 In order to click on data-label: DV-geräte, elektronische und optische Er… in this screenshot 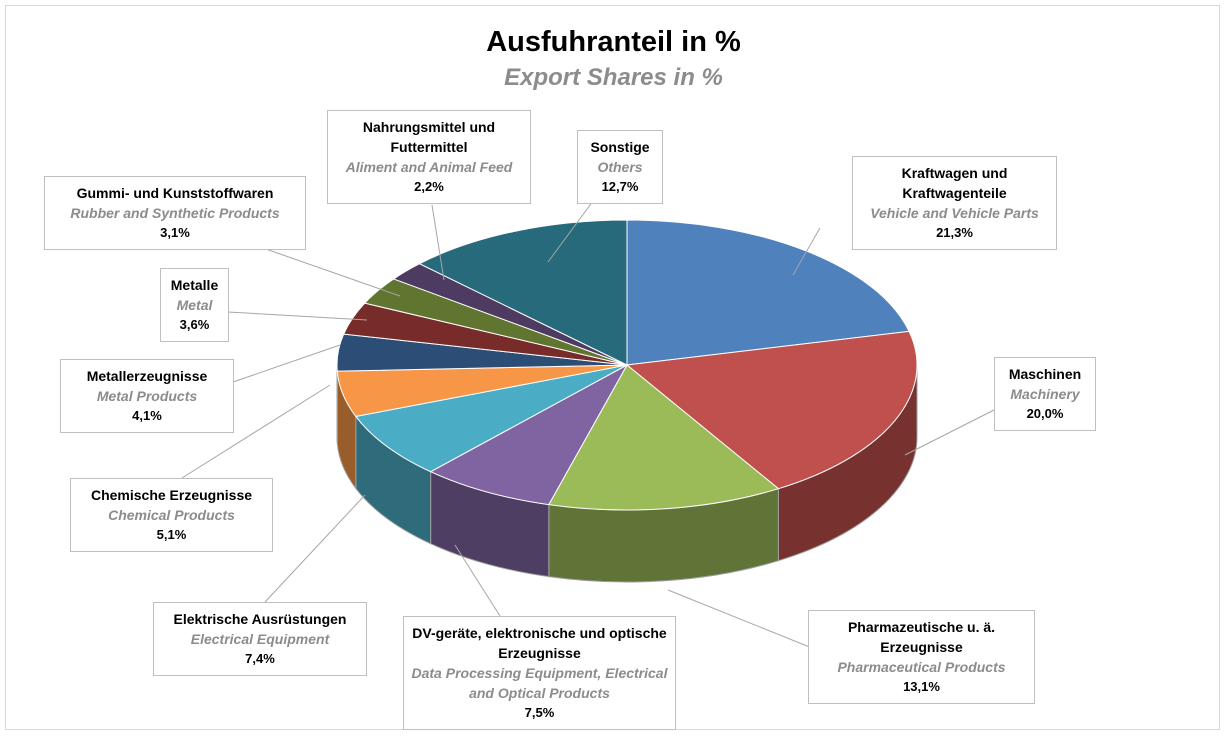, I will do `click(539, 673)`.